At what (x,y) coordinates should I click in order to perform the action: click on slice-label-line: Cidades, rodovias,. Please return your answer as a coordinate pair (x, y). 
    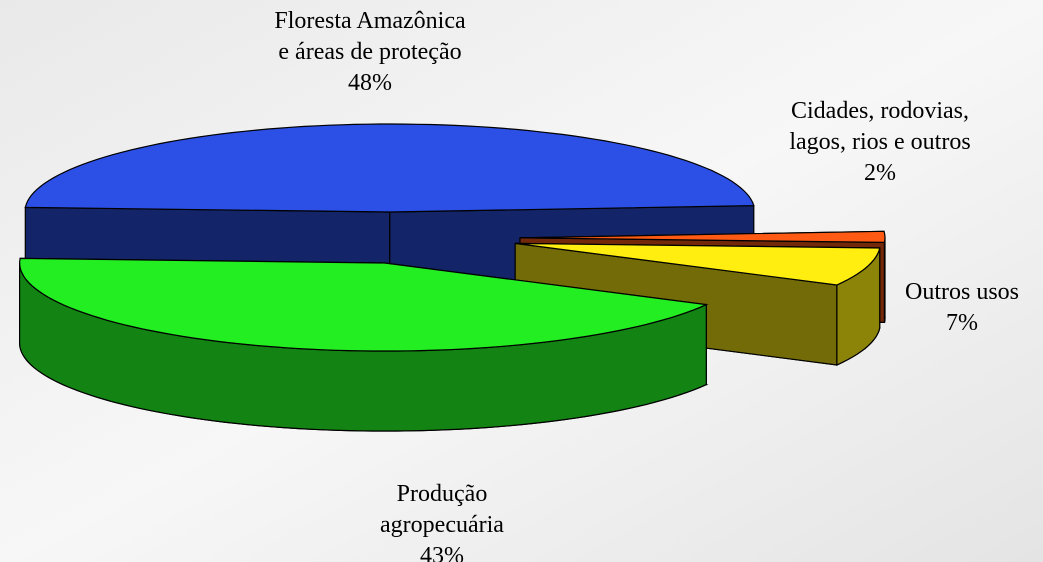
    Looking at the image, I should click on (880, 111).